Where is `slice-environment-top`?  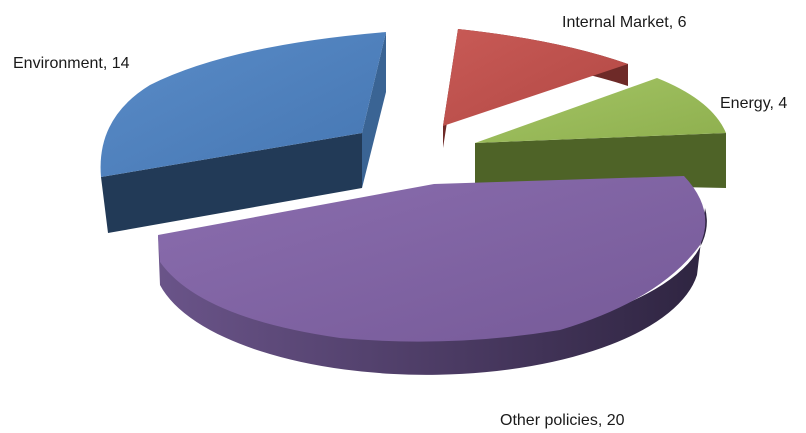 slice-environment-top is located at coordinates (243, 104).